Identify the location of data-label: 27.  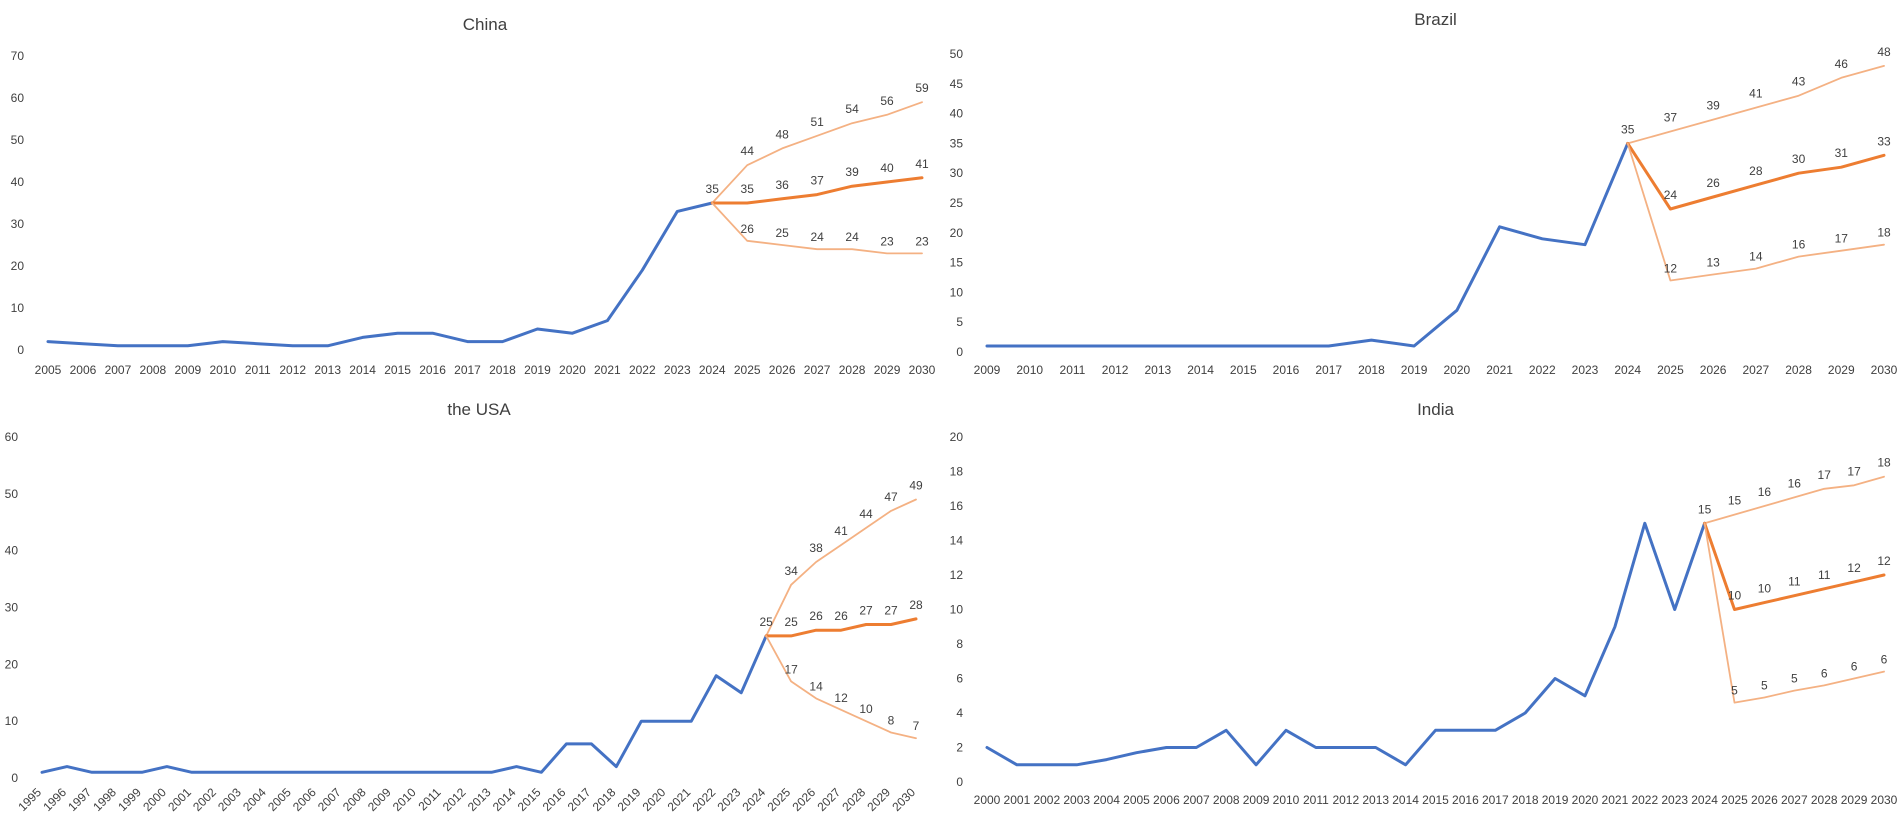
(866, 611).